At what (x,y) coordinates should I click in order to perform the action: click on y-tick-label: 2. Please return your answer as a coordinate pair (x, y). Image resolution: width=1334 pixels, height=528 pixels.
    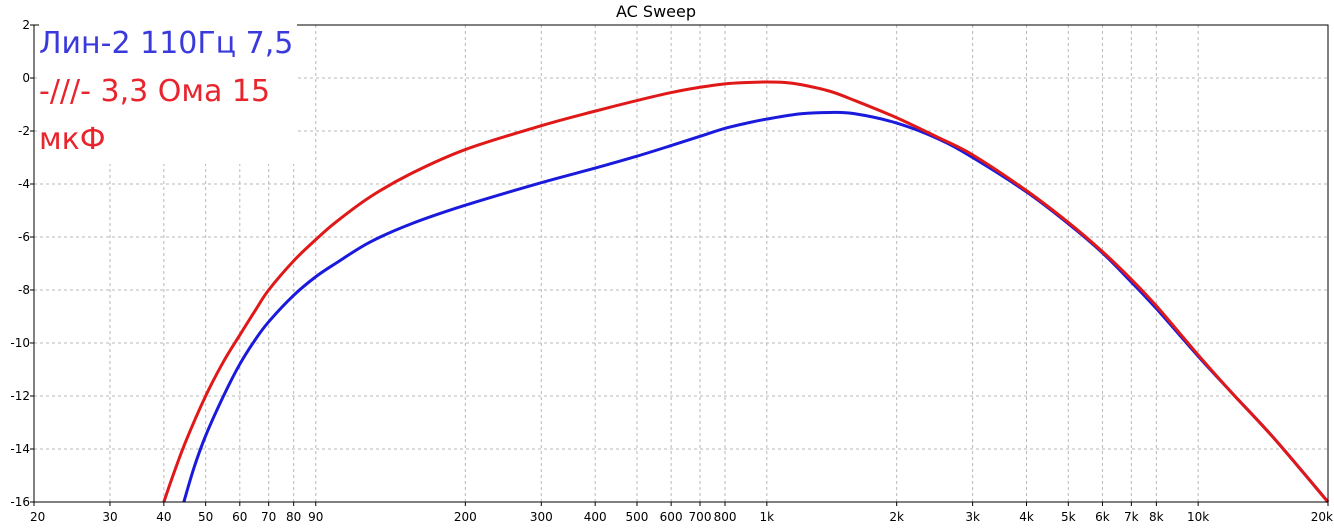
    Looking at the image, I should click on (26, 25).